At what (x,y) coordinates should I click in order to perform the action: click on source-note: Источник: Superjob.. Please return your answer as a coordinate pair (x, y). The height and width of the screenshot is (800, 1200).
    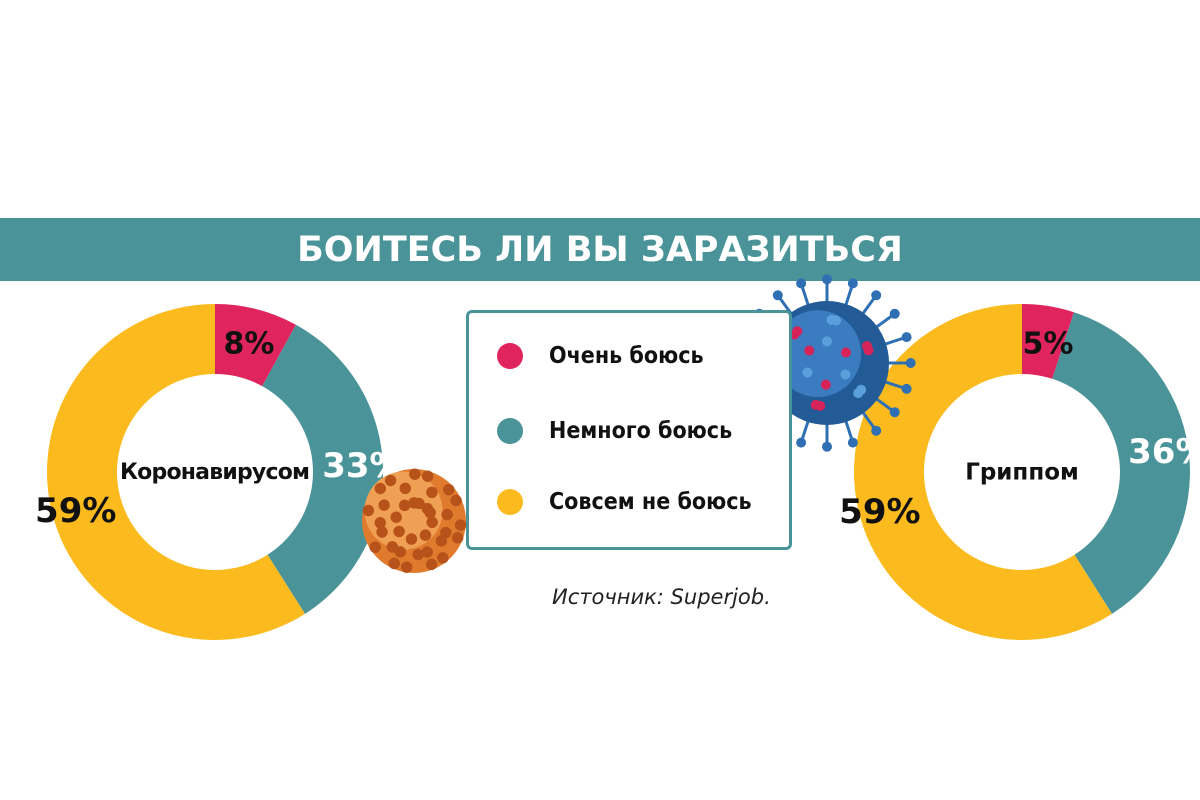
    Looking at the image, I should click on (661, 597).